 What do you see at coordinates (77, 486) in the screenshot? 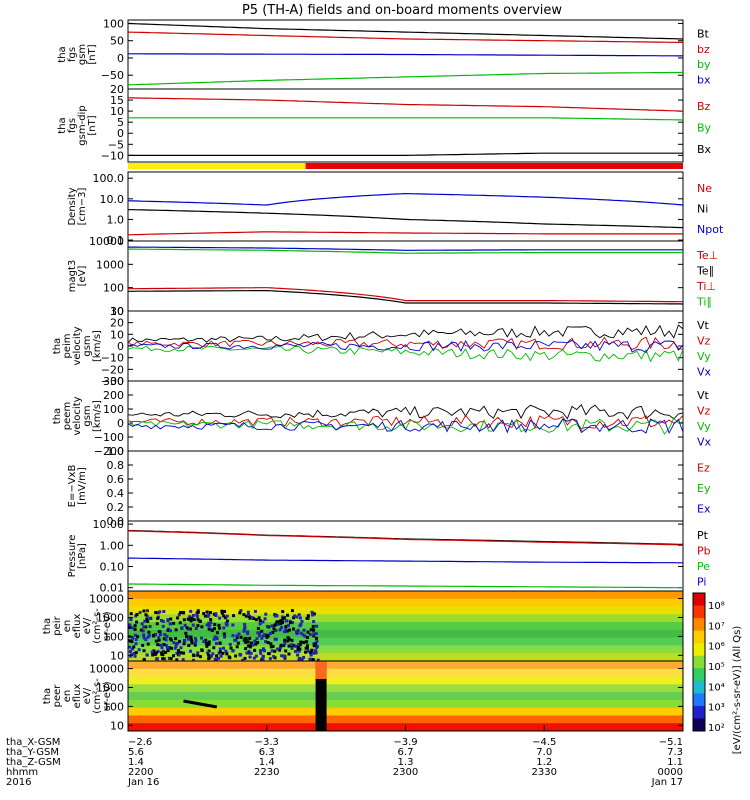
I see `y-axis-label: E=−VxB [mV/m]` at bounding box center [77, 486].